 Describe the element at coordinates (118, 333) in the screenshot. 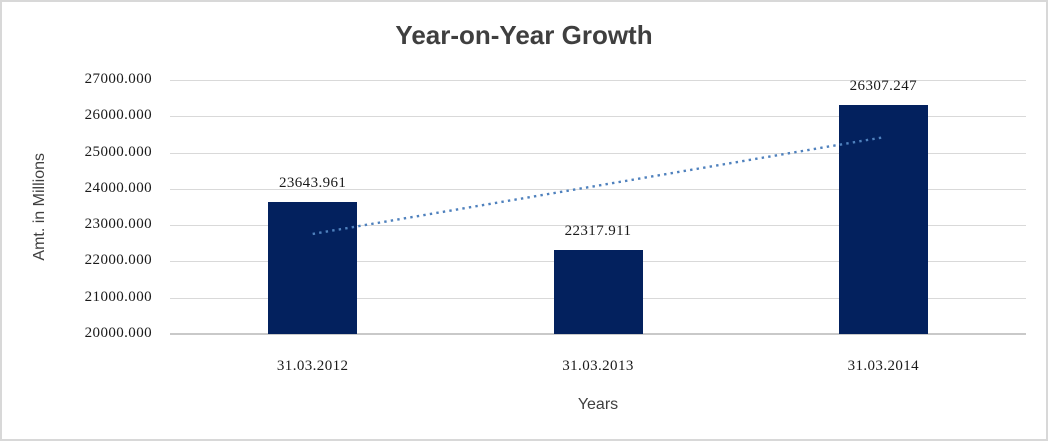

I see `y-tick-label: 20000.000` at that location.